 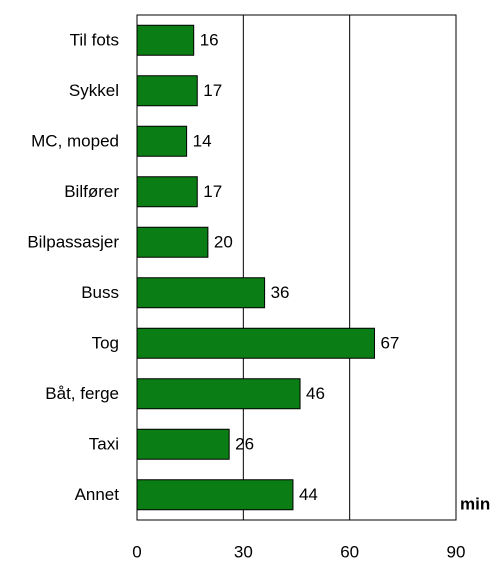 I want to click on y-tick-label: Tog, so click(x=105, y=343).